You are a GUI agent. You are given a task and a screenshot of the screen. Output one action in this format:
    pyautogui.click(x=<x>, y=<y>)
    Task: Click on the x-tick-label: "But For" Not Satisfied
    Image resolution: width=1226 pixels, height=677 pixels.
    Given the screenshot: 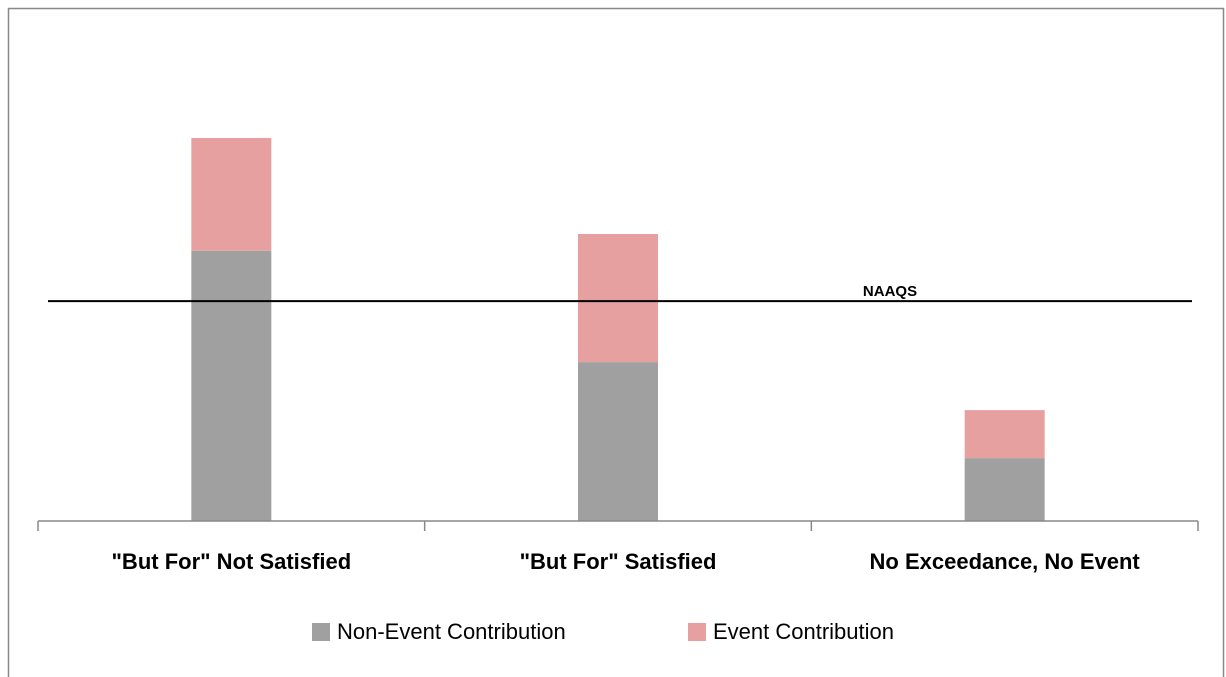 What is the action you would take?
    pyautogui.click(x=232, y=561)
    